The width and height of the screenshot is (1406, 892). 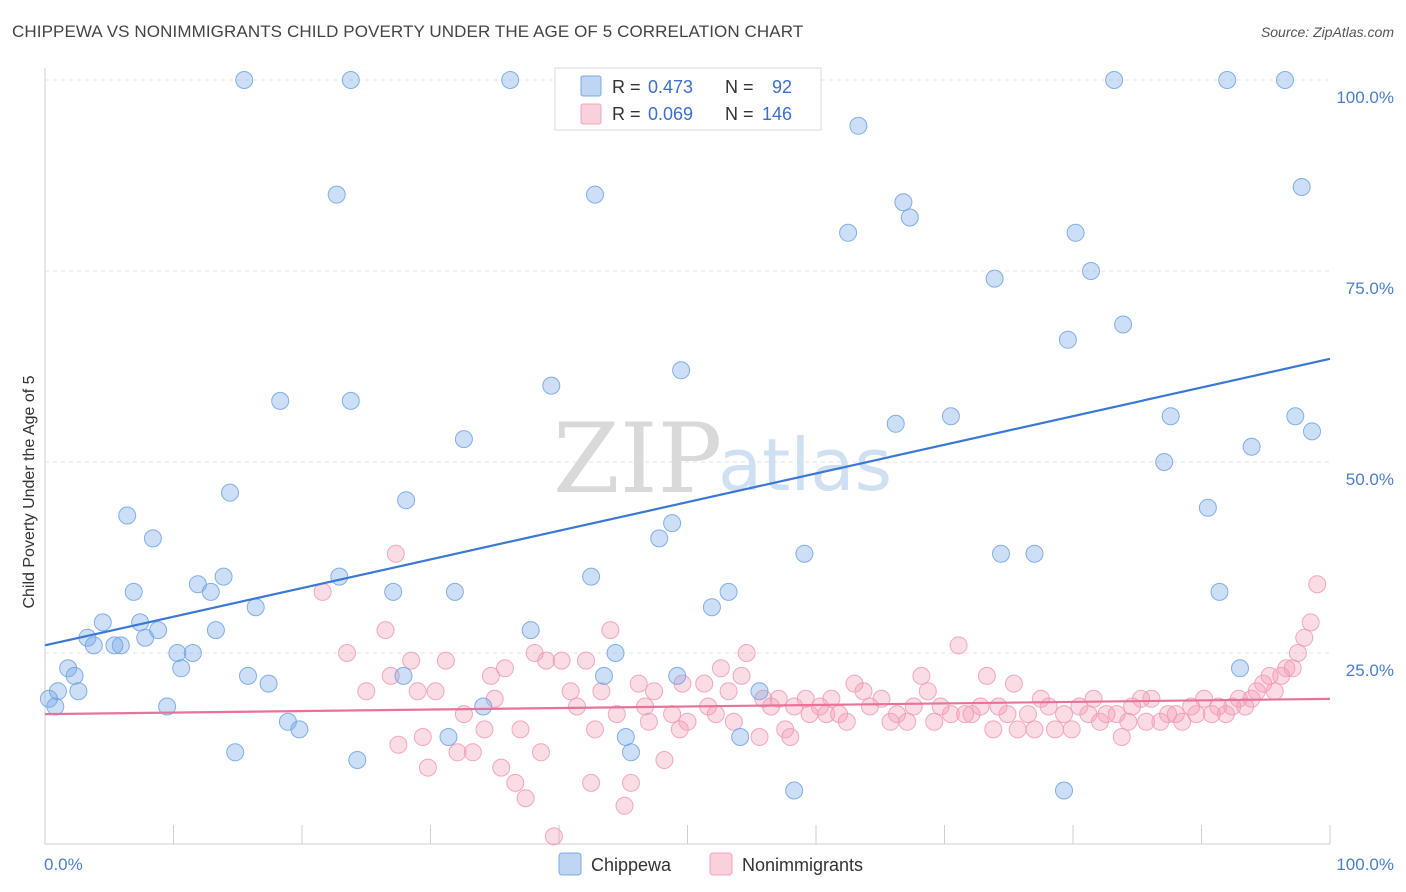 I want to click on source-credit: Source: ZipAtlas.com, so click(x=1327, y=32).